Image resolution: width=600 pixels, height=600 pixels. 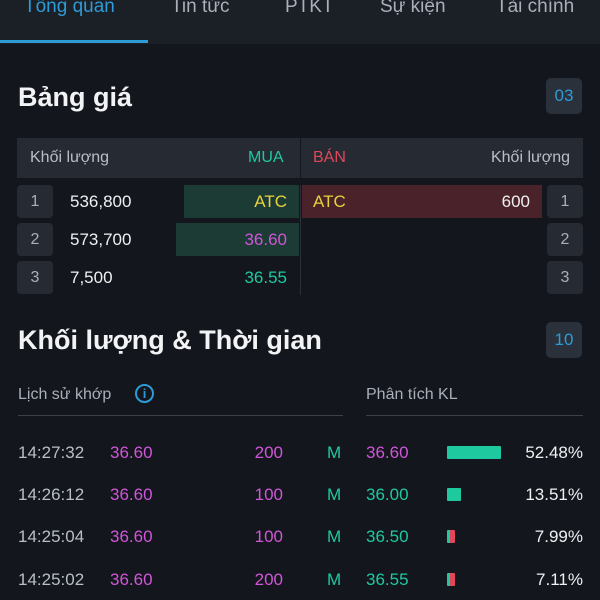 I want to click on tab-news: Tin tức, so click(x=200, y=8).